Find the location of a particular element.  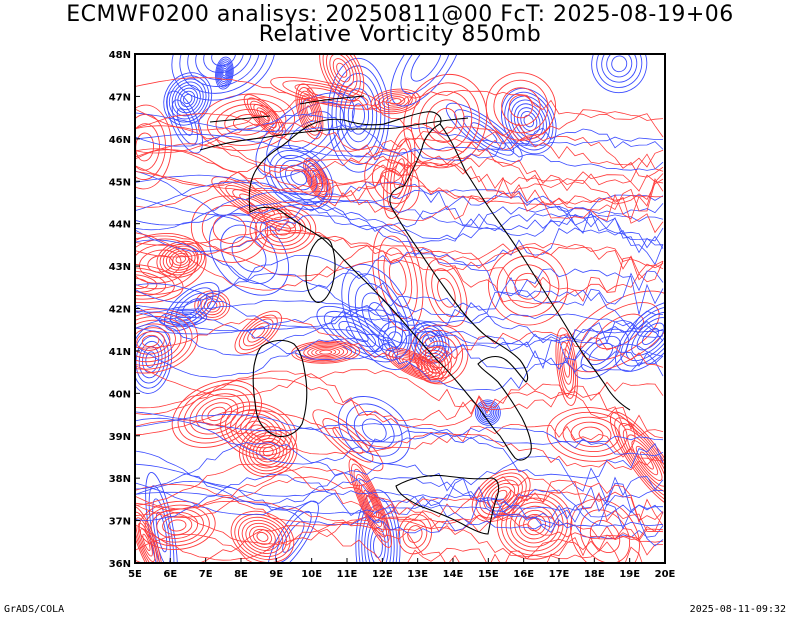

lat-tick-label: 41N is located at coordinates (120, 352).